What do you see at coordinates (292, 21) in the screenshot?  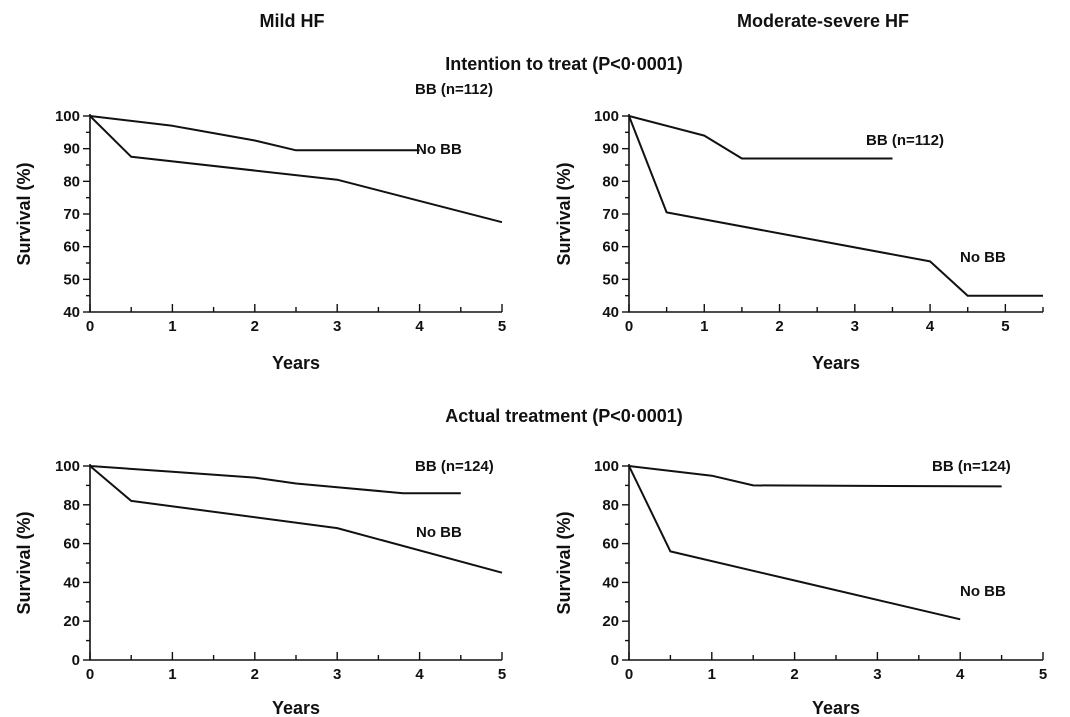 I see `column-title-mild-hf: Mild HF` at bounding box center [292, 21].